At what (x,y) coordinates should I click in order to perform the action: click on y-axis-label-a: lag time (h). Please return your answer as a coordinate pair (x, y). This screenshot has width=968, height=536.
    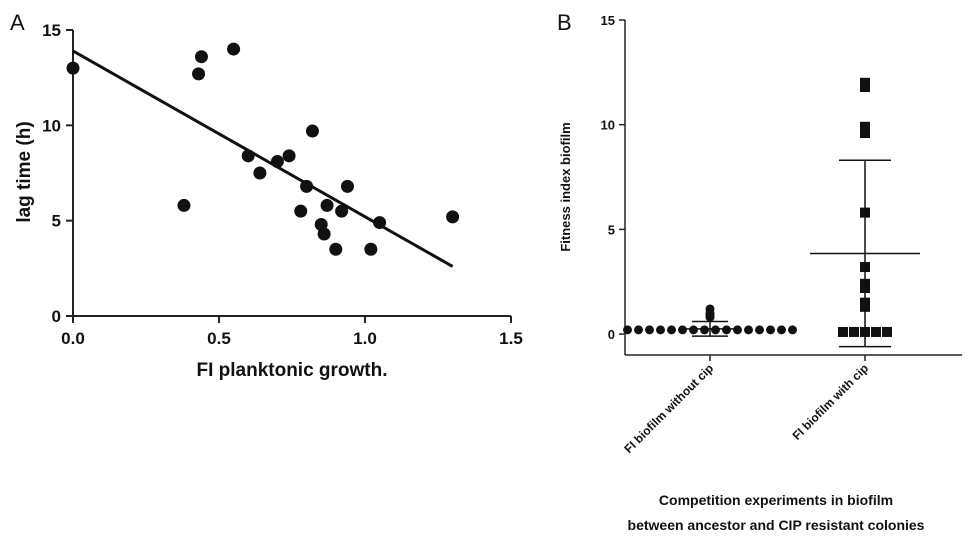
    Looking at the image, I should click on (24, 171).